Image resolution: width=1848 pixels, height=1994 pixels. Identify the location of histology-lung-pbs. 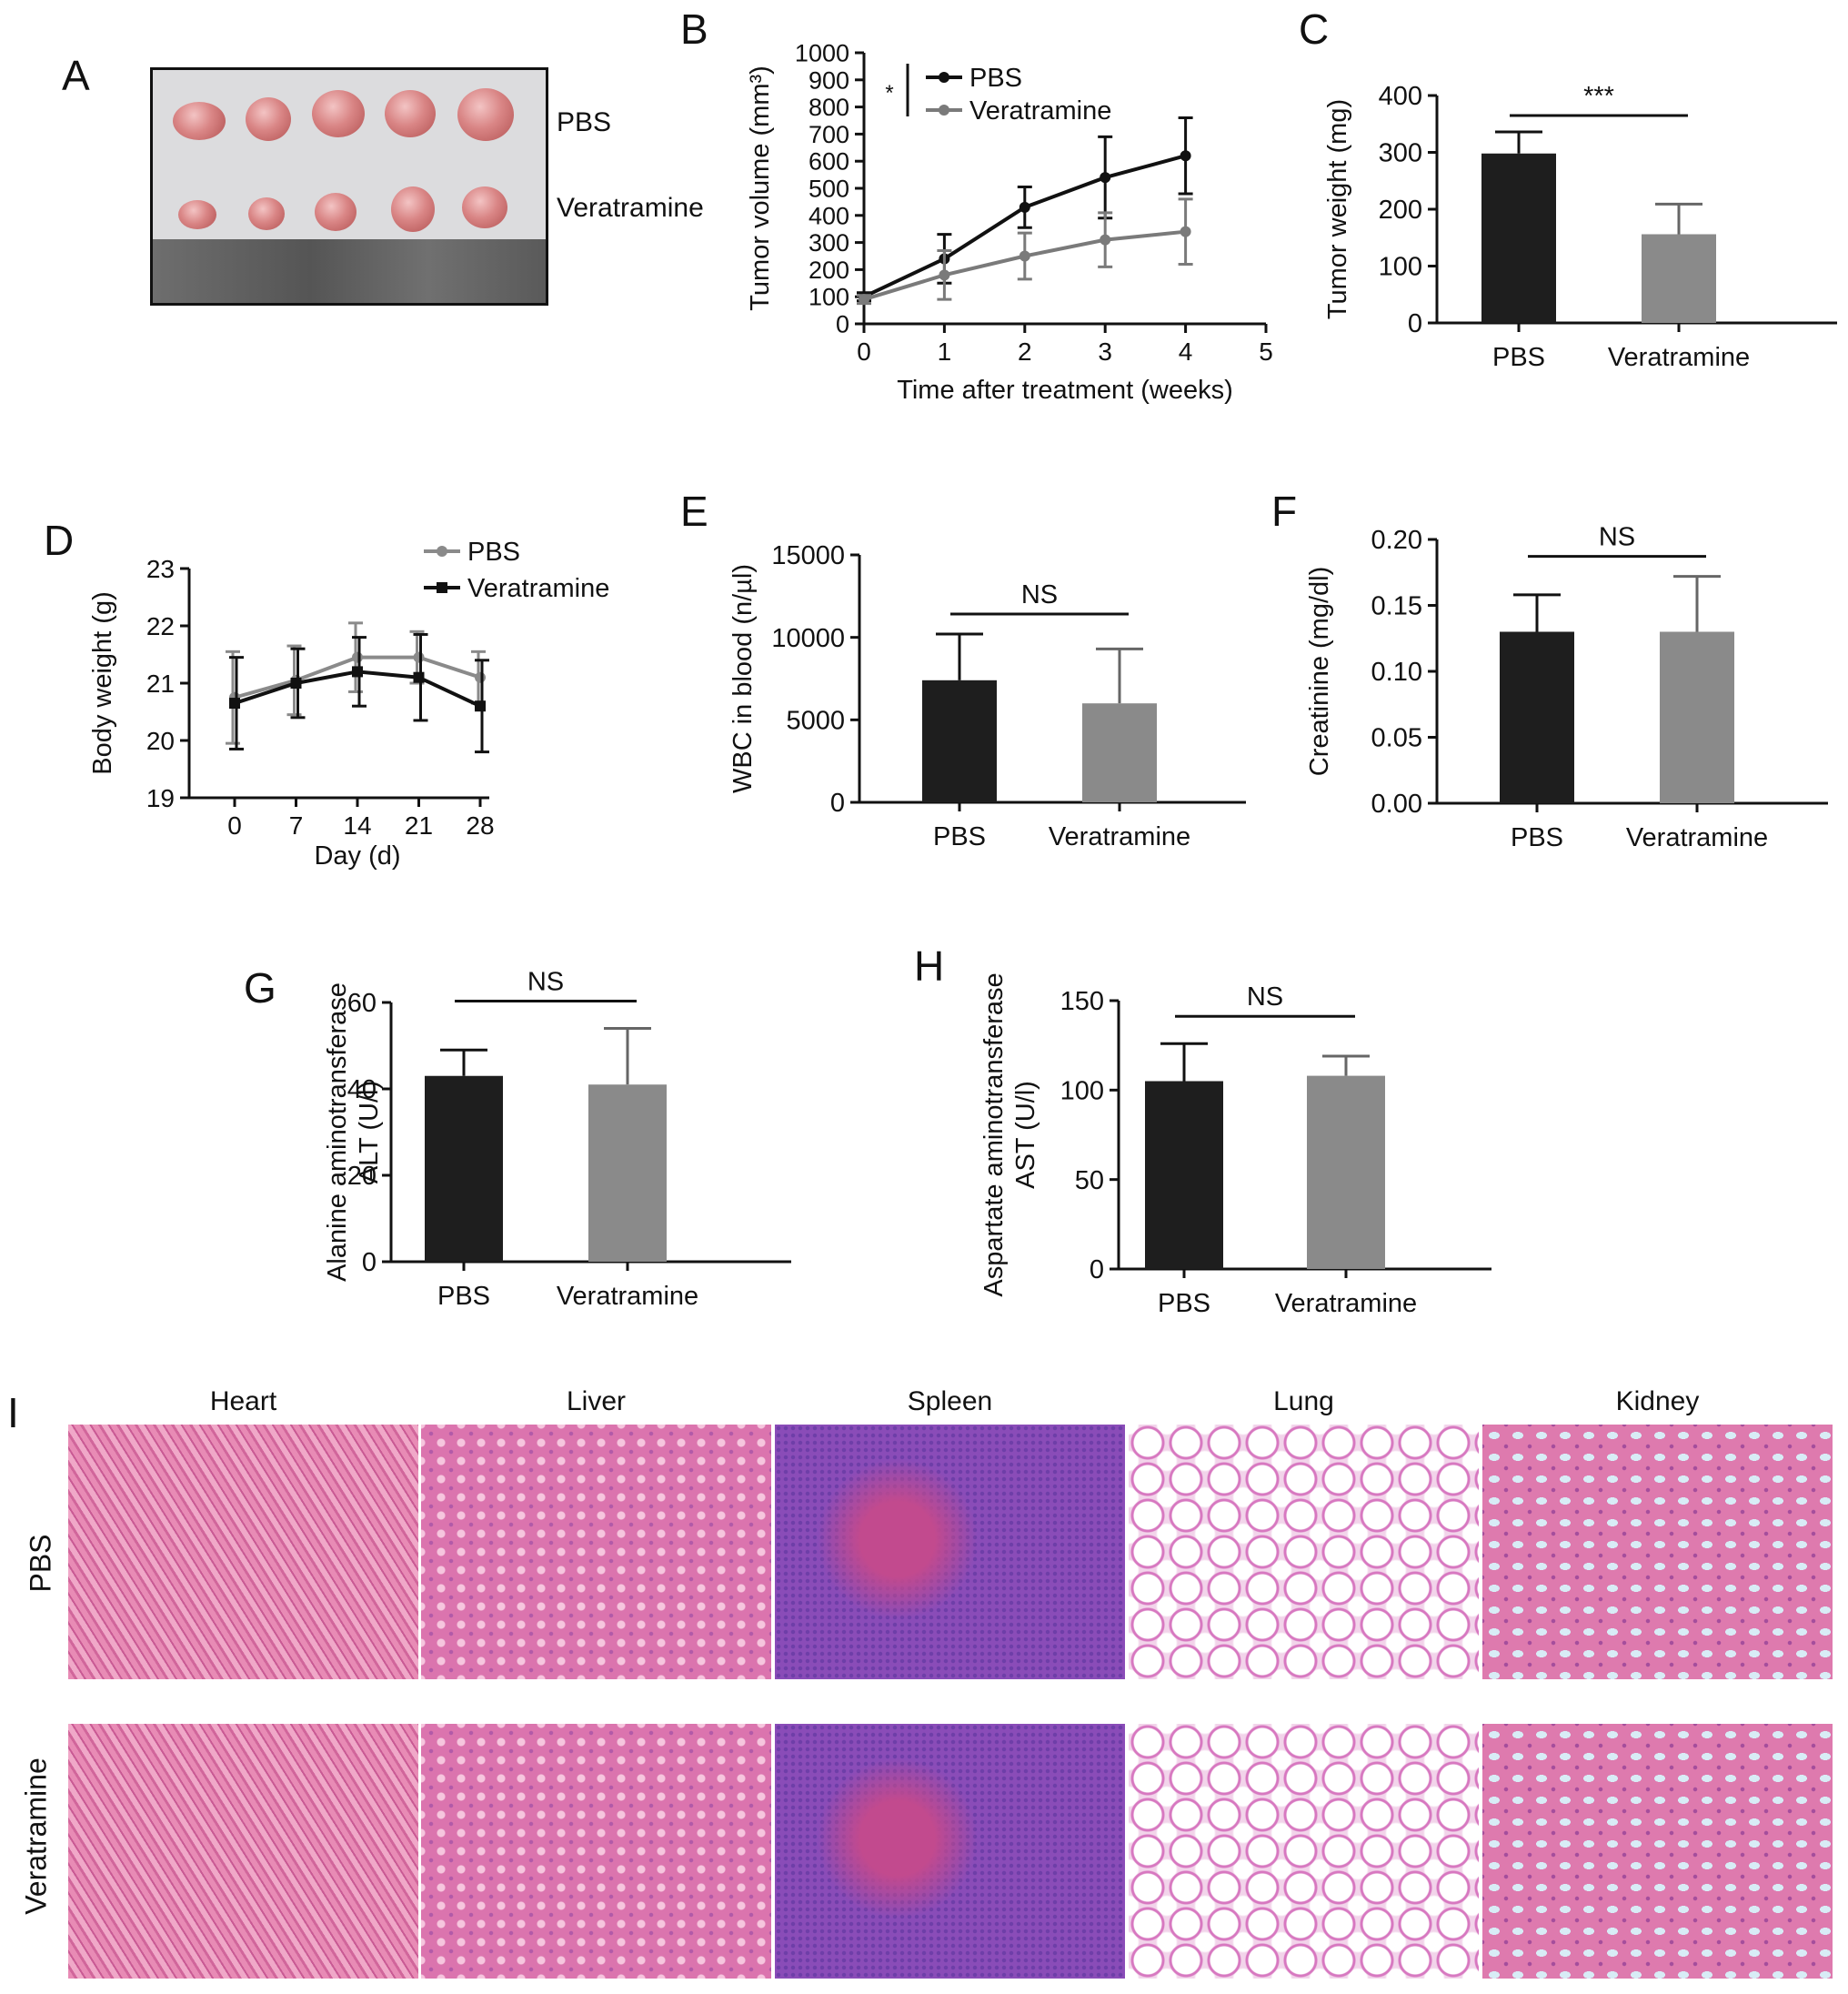
(1304, 1552).